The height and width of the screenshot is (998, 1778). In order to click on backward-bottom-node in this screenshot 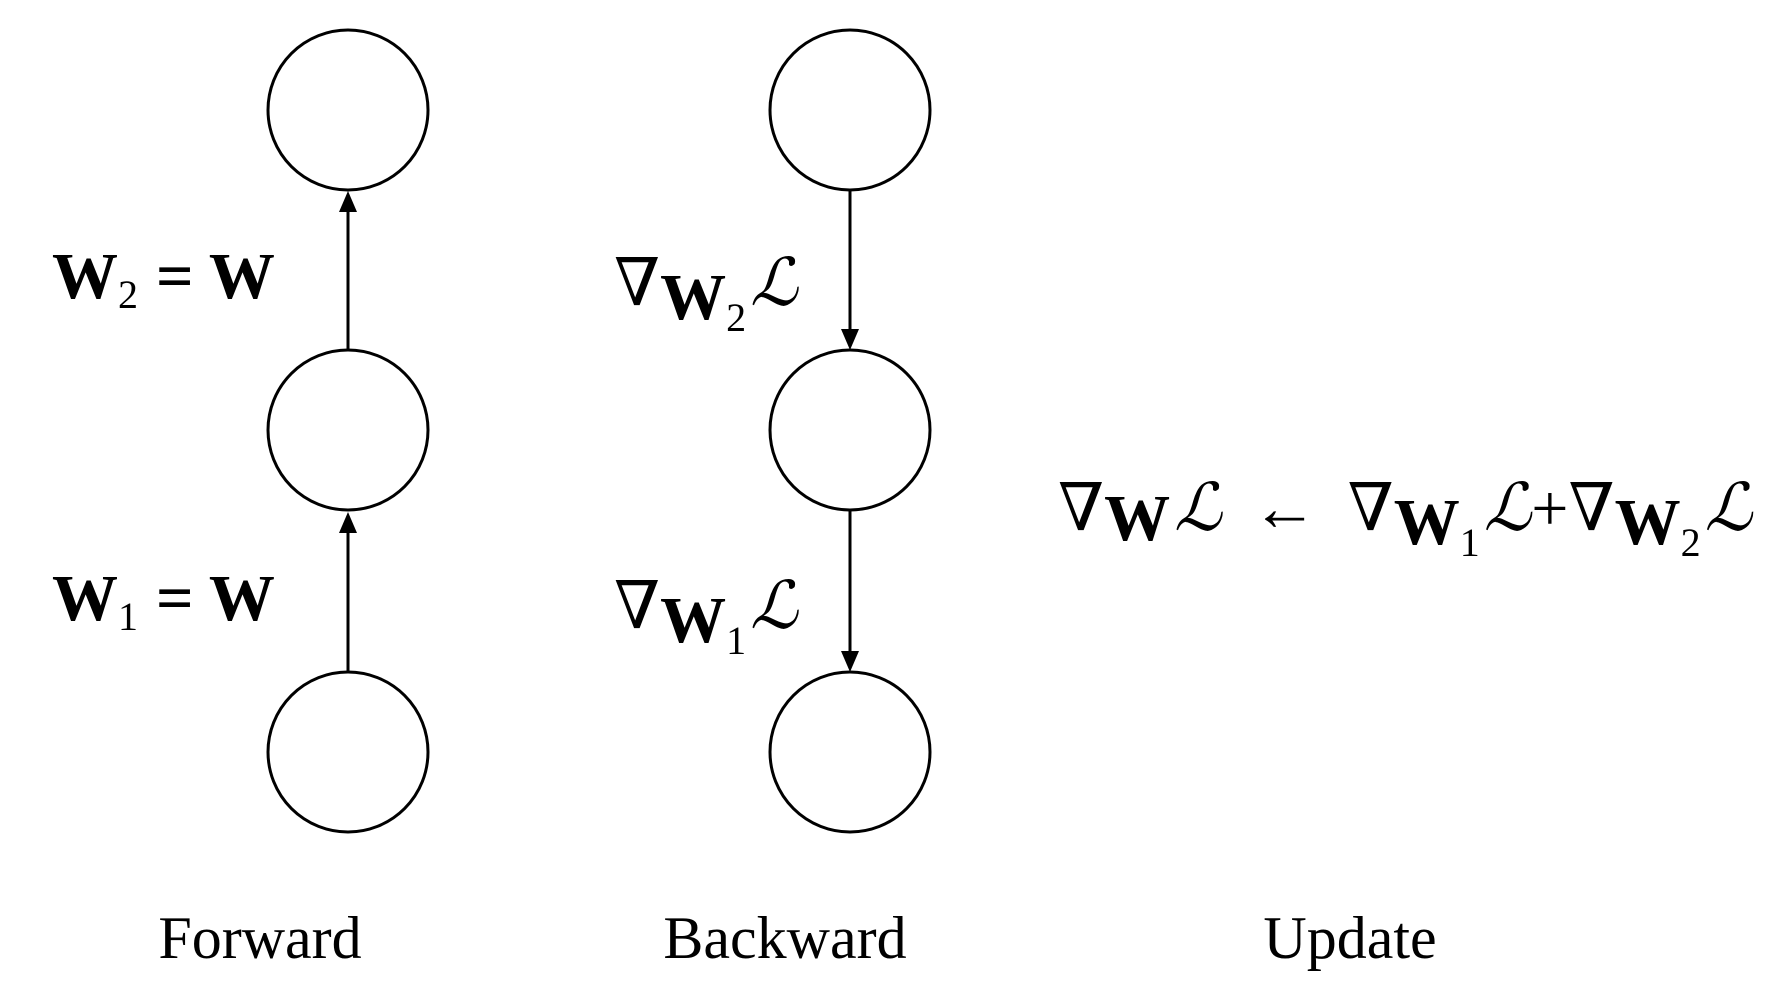, I will do `click(850, 752)`.